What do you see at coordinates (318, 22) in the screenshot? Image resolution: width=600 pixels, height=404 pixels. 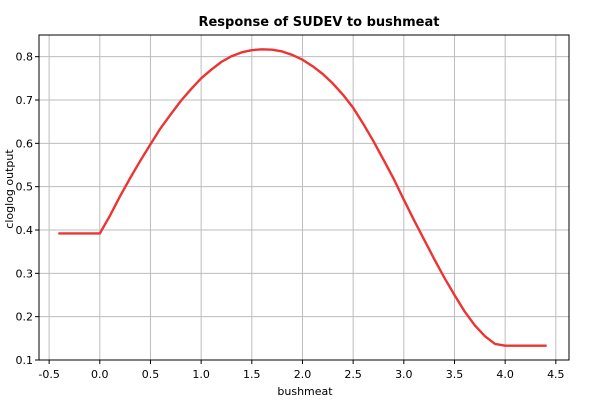 I see `chart-title: Response of SUDEV to bushmeat` at bounding box center [318, 22].